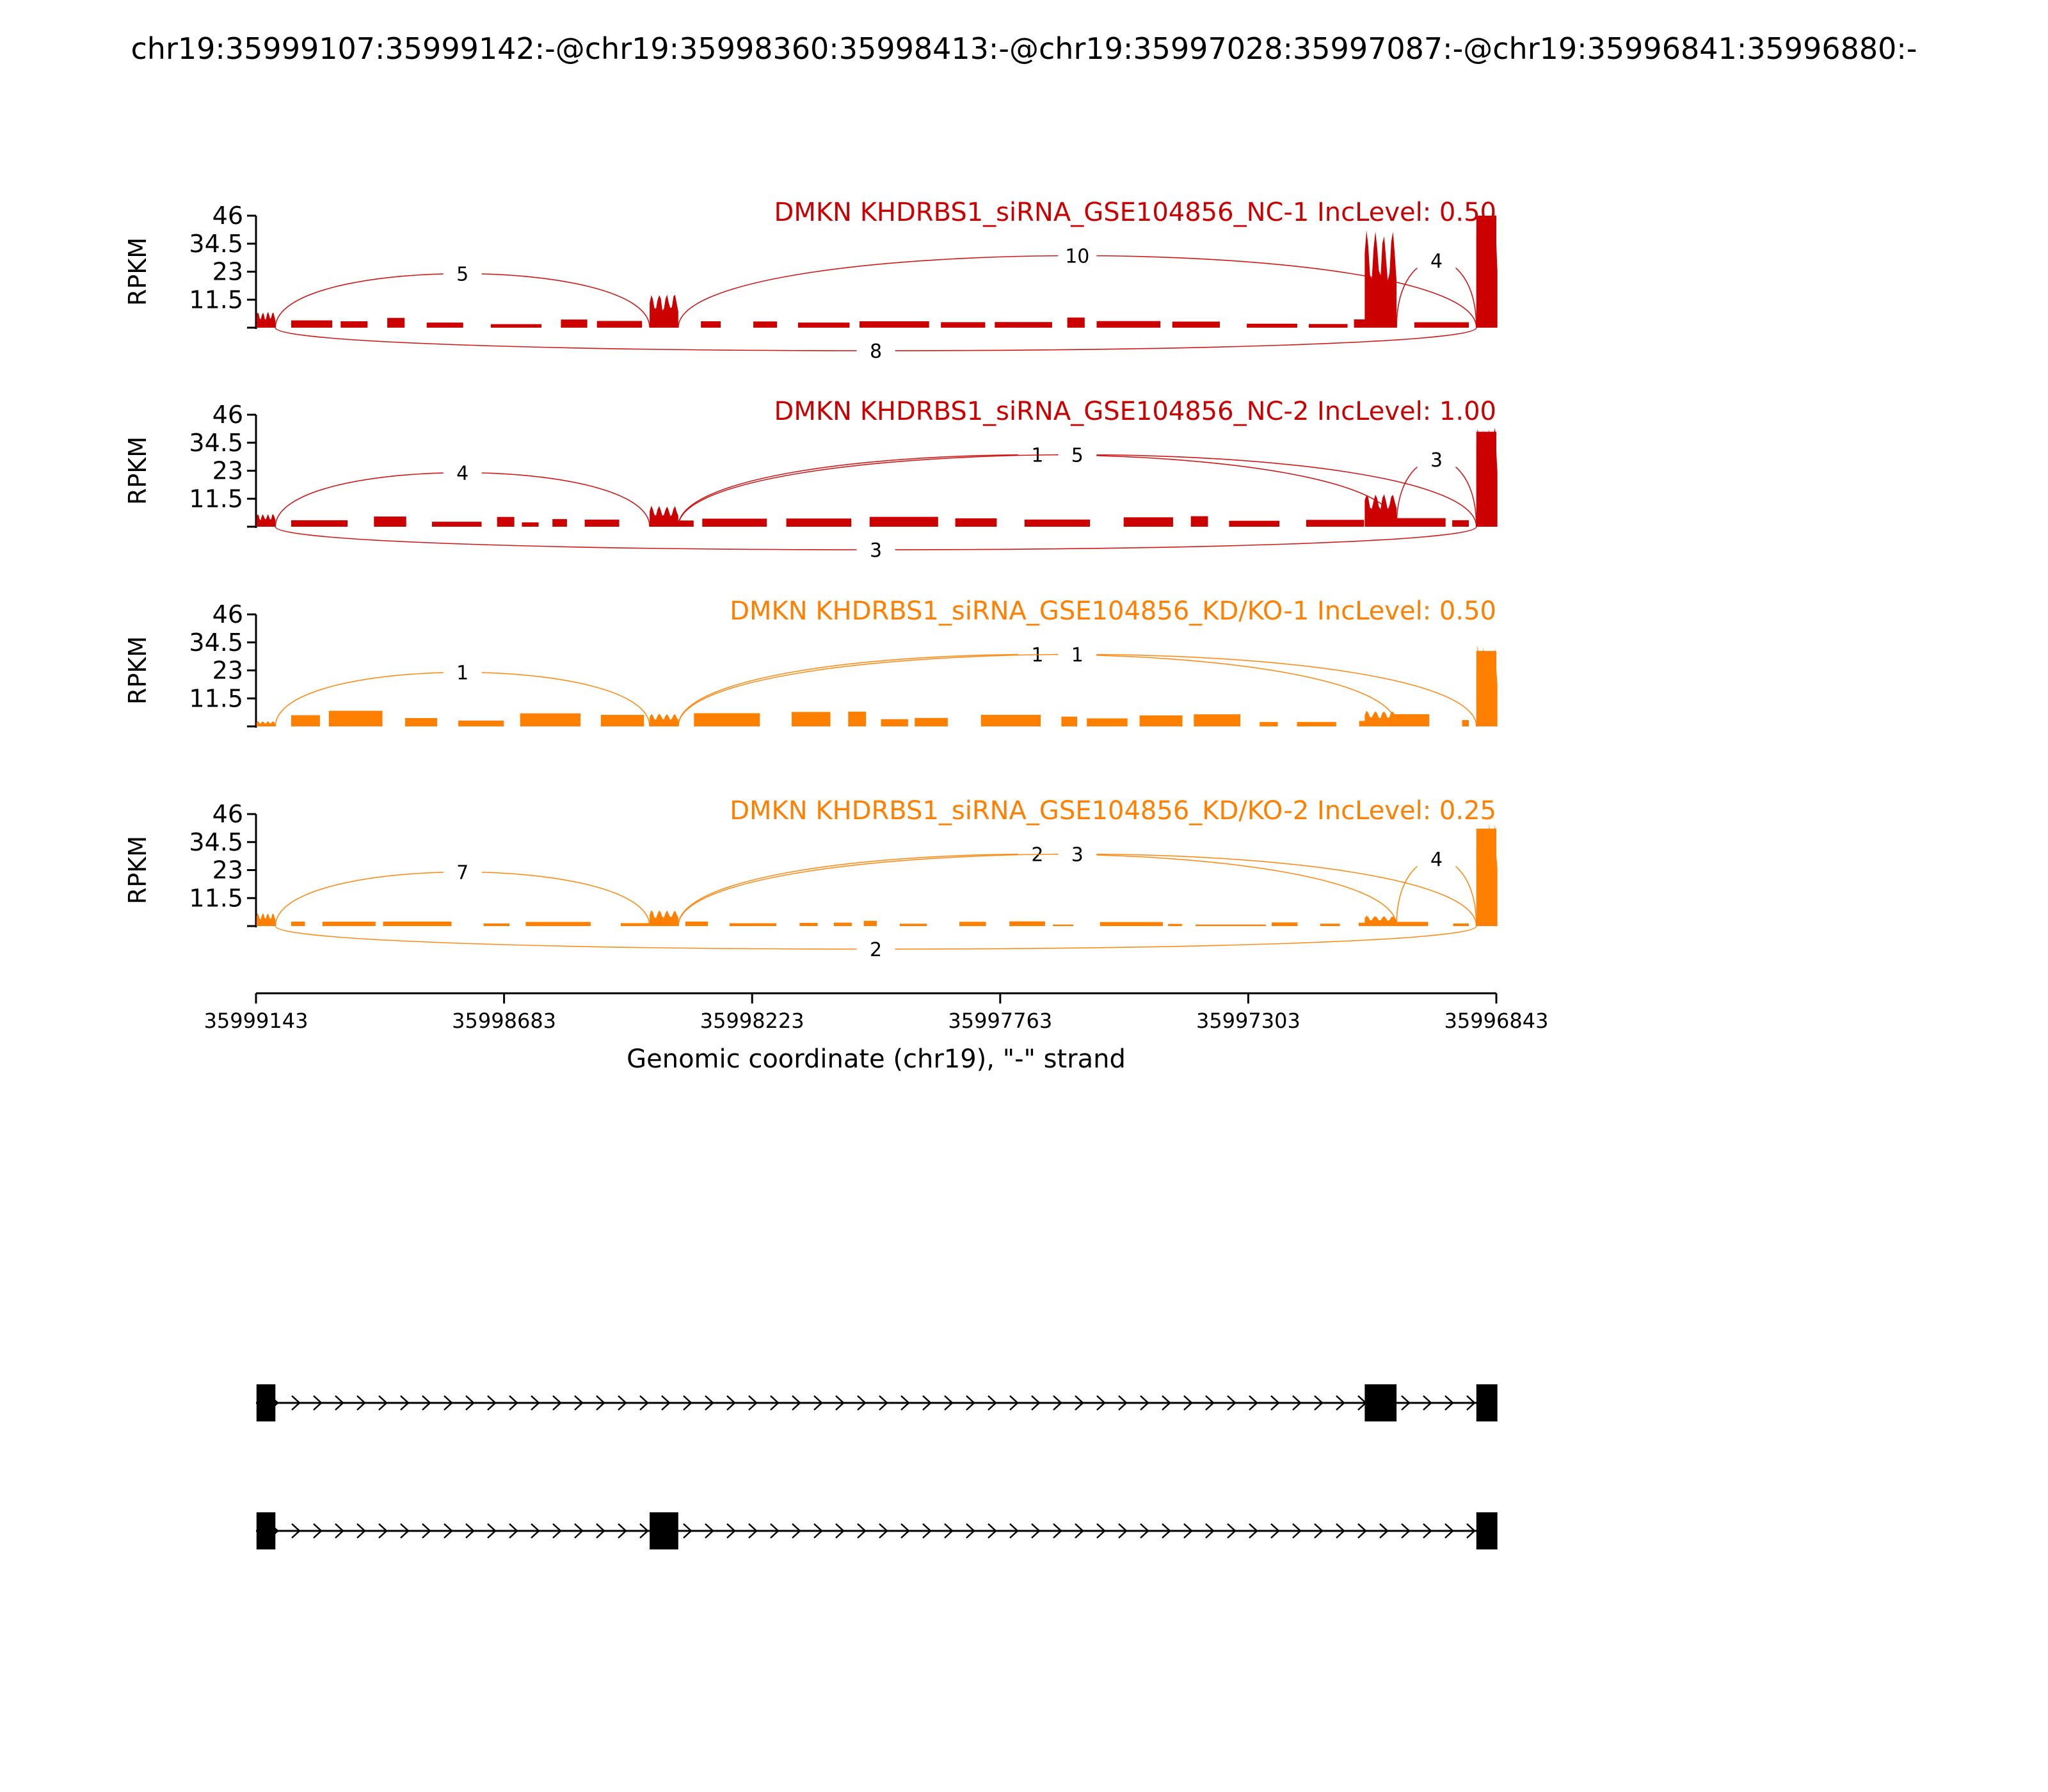  Describe the element at coordinates (877, 1466) in the screenshot. I see `isoform-models` at that location.